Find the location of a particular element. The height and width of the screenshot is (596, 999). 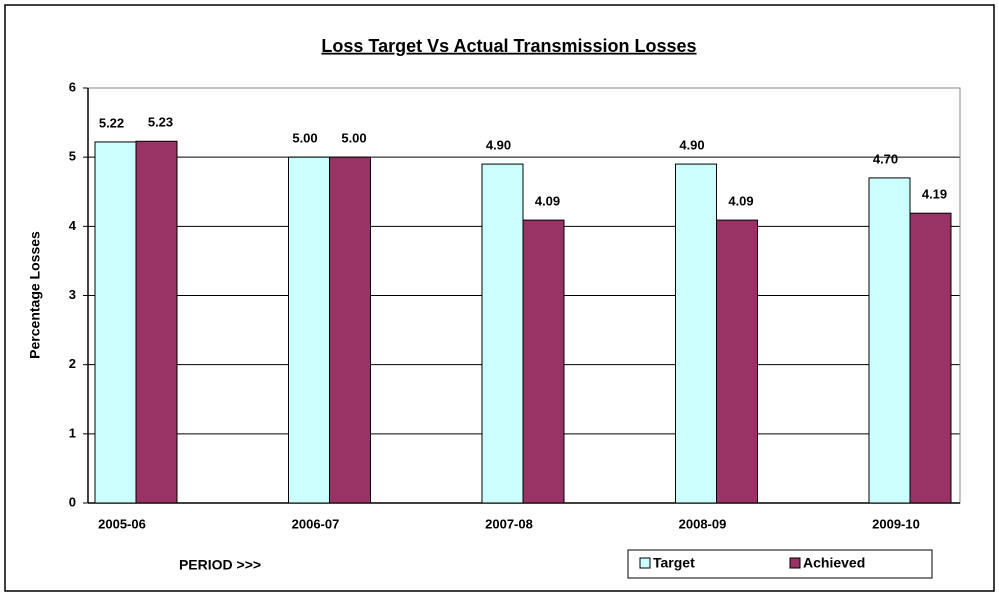

legend-label: Achieved is located at coordinates (834, 563).